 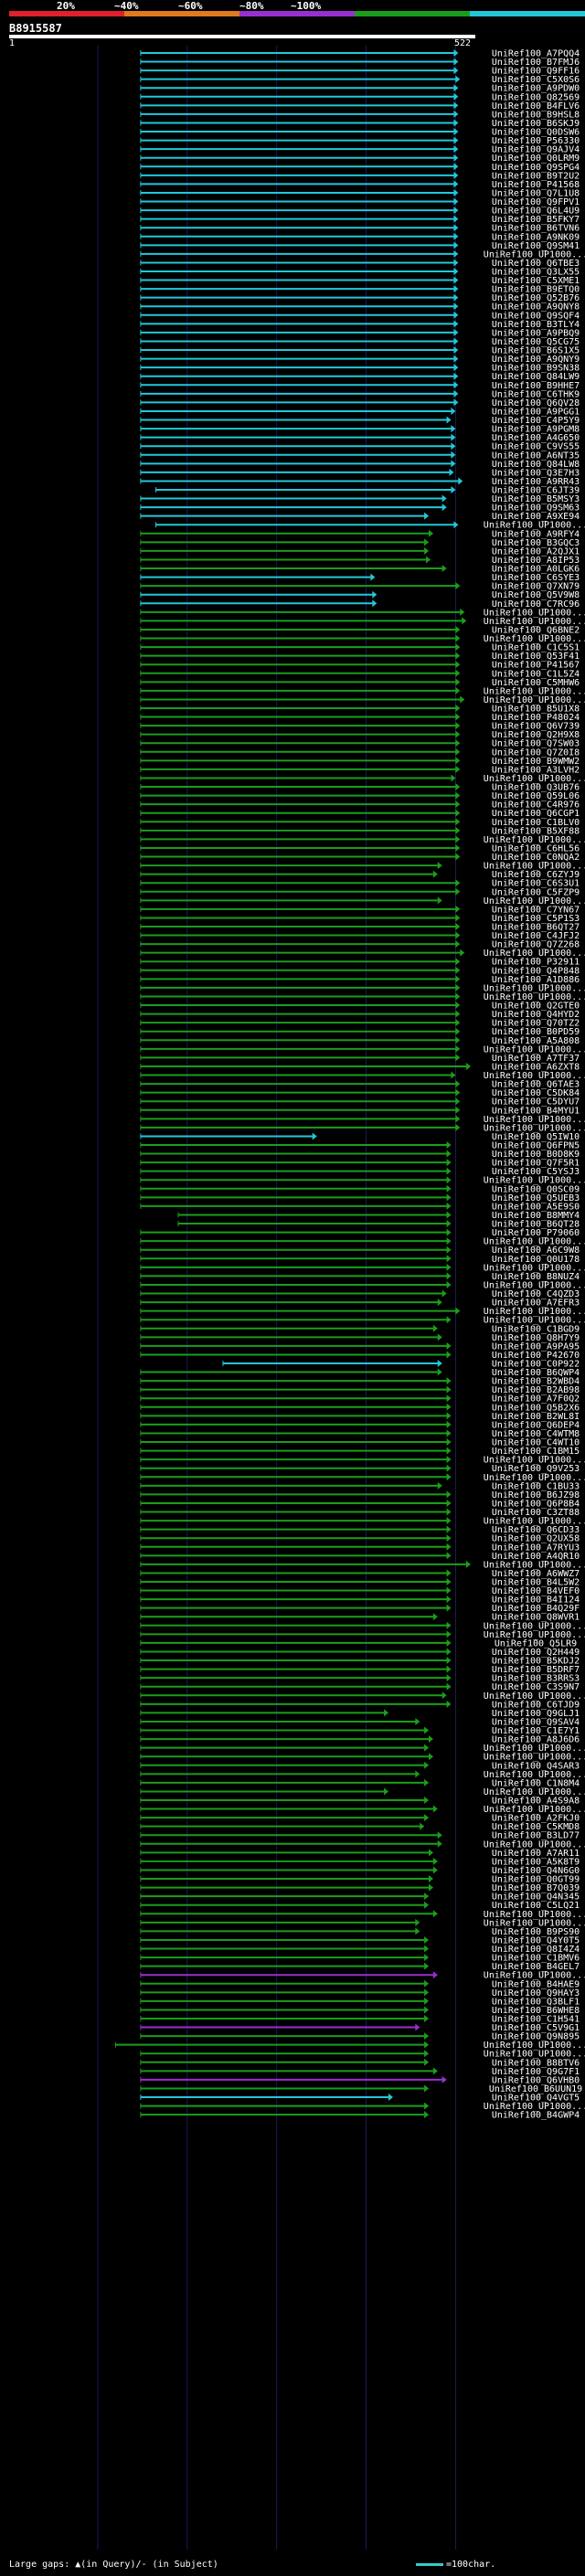 What do you see at coordinates (536, 115) in the screenshot?
I see `hit-label: UniRef100_B9HSL8` at bounding box center [536, 115].